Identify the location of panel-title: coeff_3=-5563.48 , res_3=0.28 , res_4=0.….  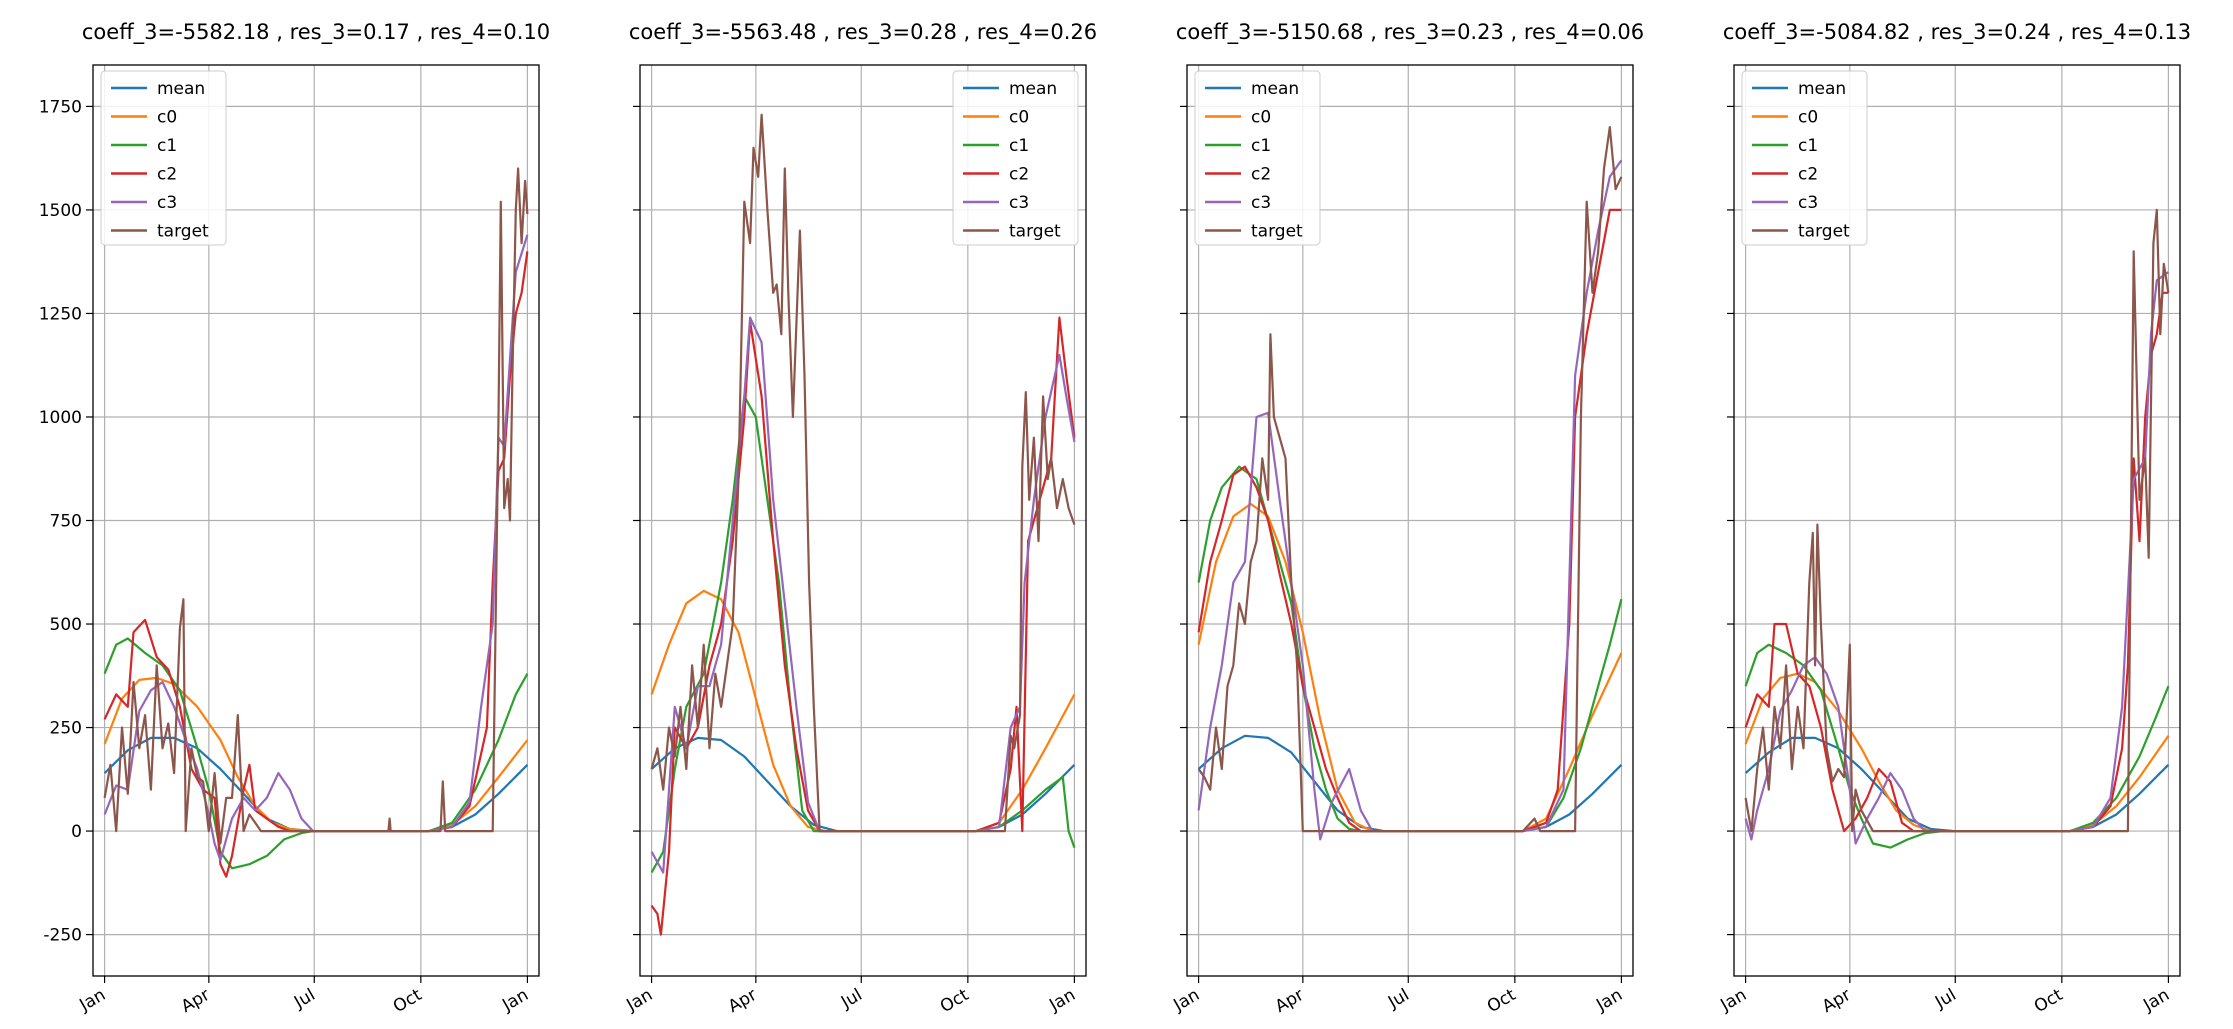
(863, 32).